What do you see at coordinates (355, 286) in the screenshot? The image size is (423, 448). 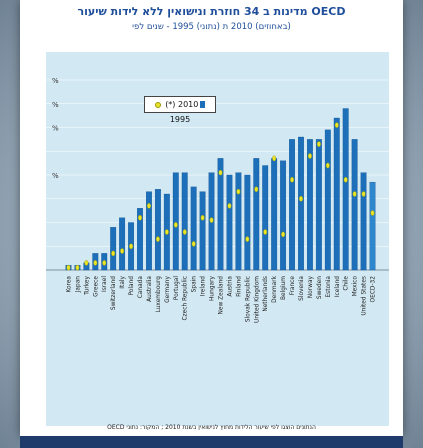 I see `category-label: Mexico` at bounding box center [355, 286].